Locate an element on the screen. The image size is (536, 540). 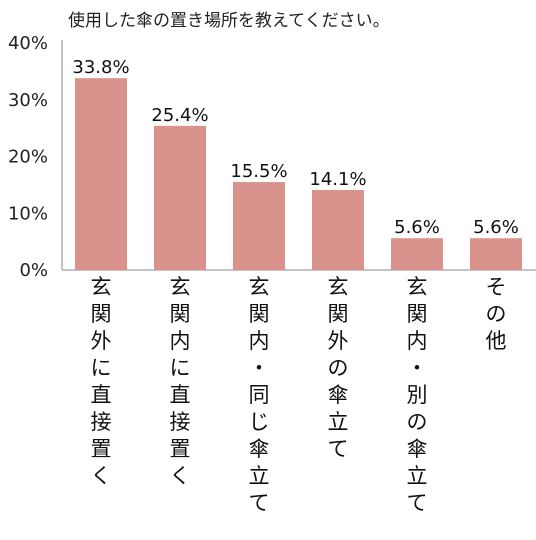
data-label: 15.5% is located at coordinates (258, 171).